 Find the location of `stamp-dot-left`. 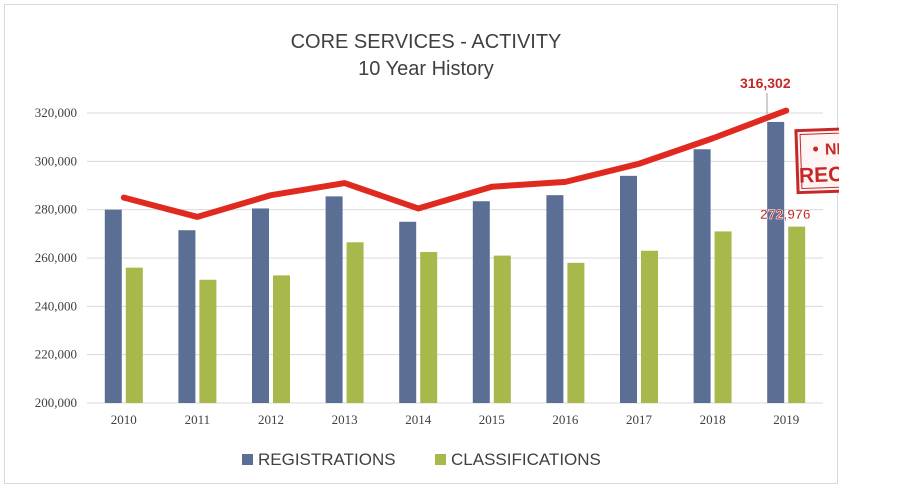

stamp-dot-left is located at coordinates (816, 149).